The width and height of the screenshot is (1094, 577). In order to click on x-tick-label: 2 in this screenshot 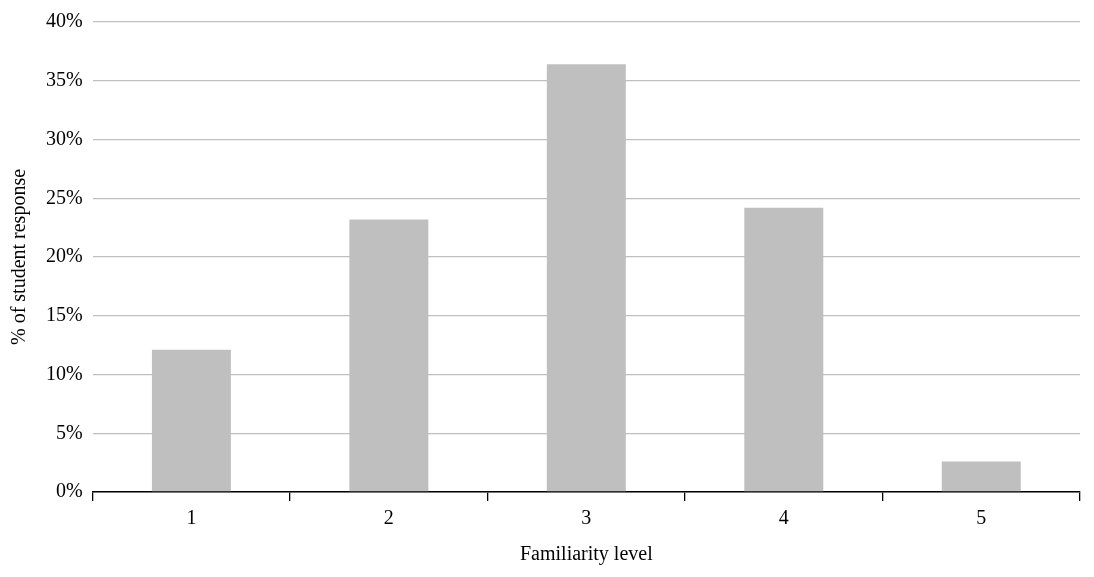, I will do `click(388, 517)`.